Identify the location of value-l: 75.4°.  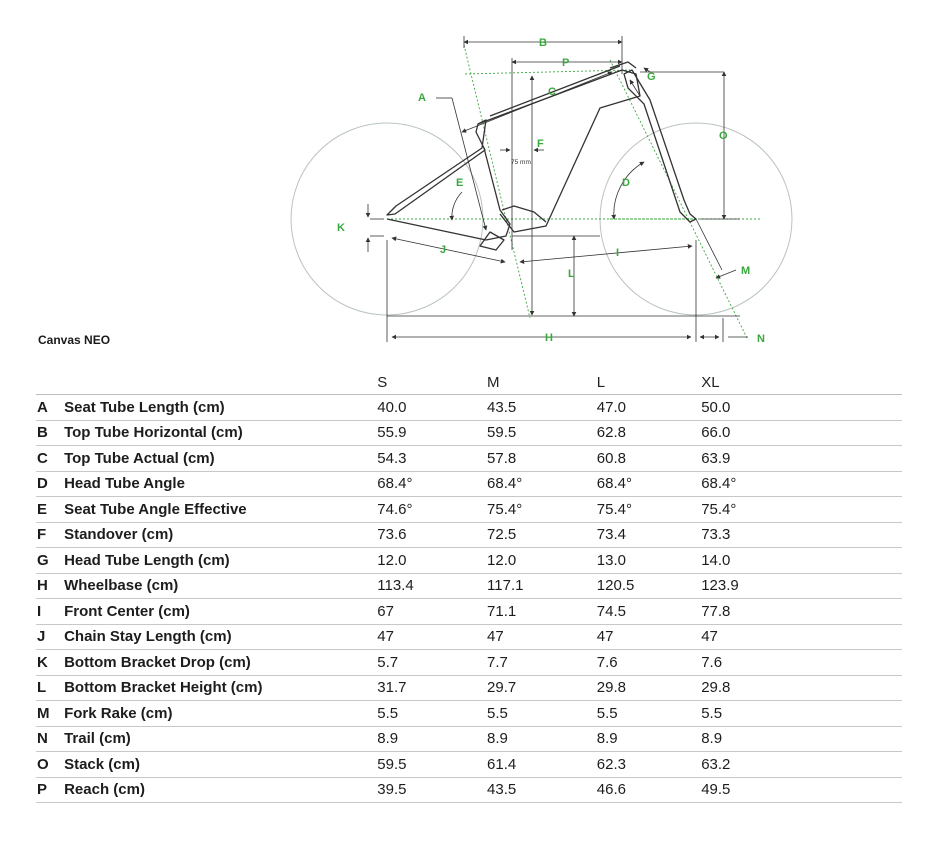
(649, 509).